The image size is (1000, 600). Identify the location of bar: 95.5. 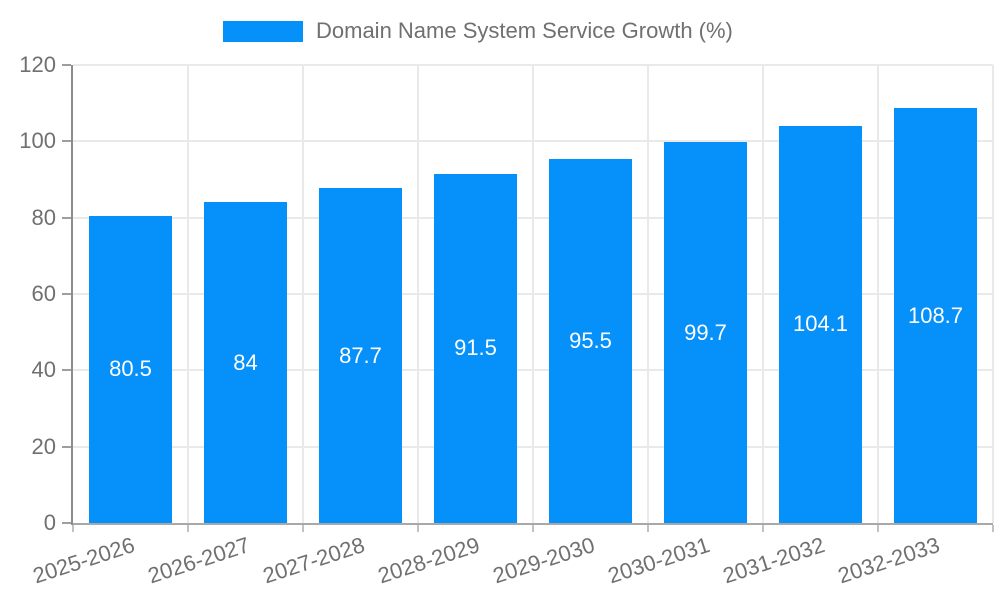
(590, 340).